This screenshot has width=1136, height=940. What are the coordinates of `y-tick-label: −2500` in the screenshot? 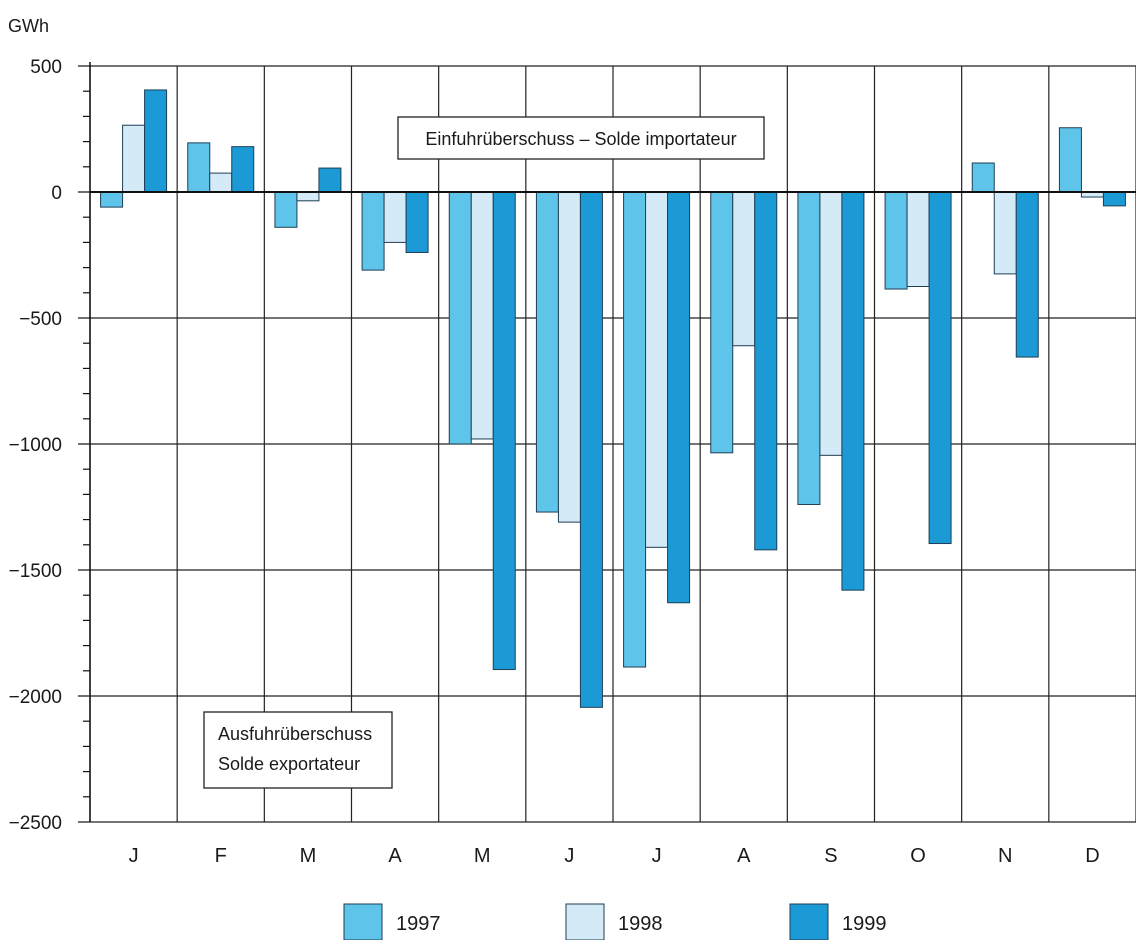 It's located at (35, 823).